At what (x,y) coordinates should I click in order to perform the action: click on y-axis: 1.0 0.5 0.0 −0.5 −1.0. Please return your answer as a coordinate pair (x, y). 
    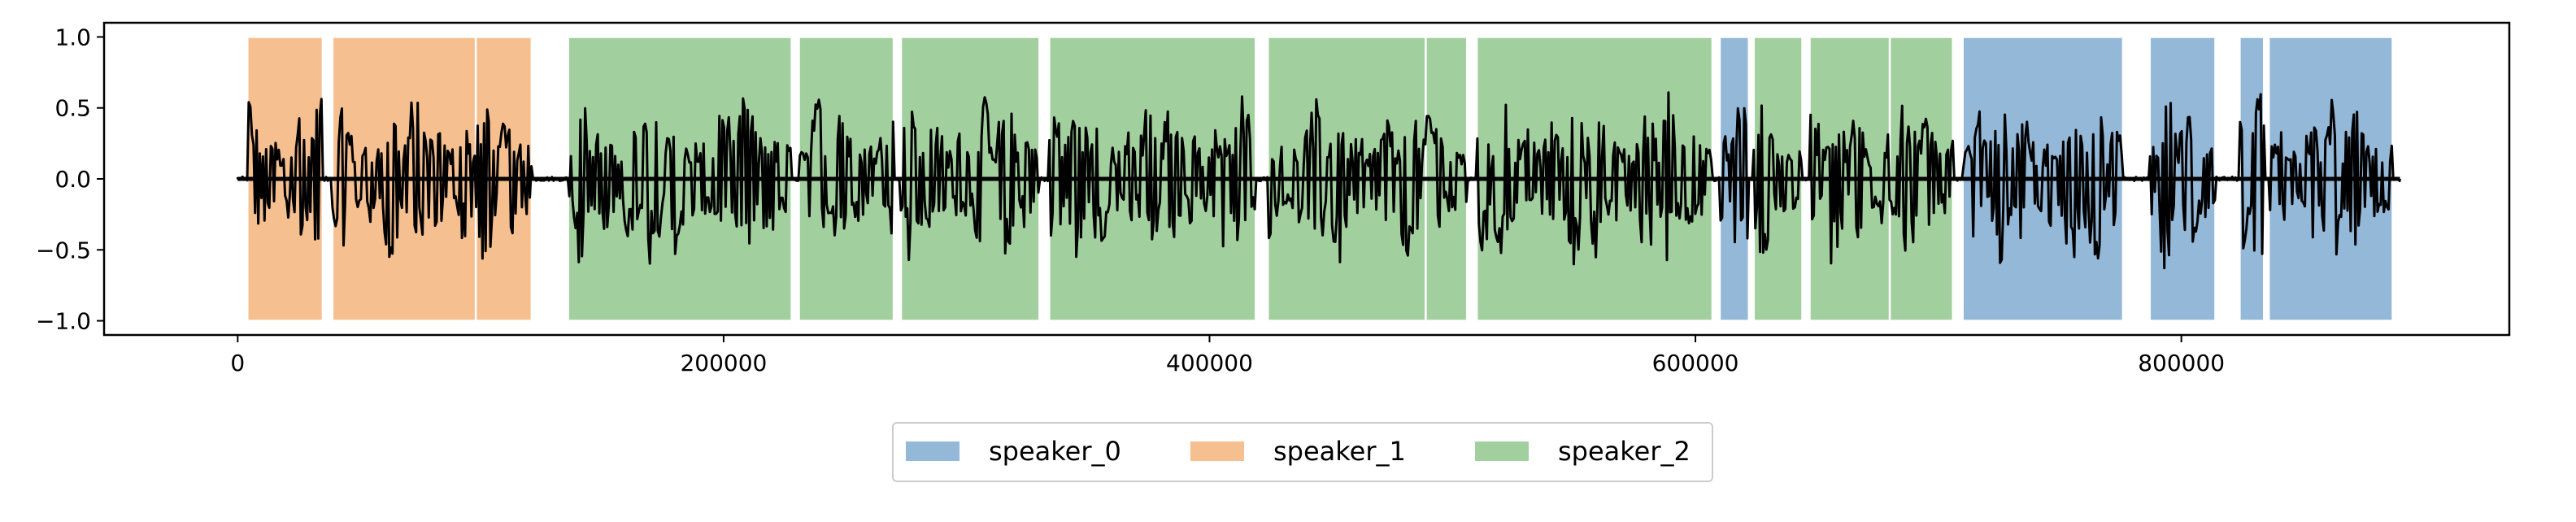
    Looking at the image, I should click on (70, 179).